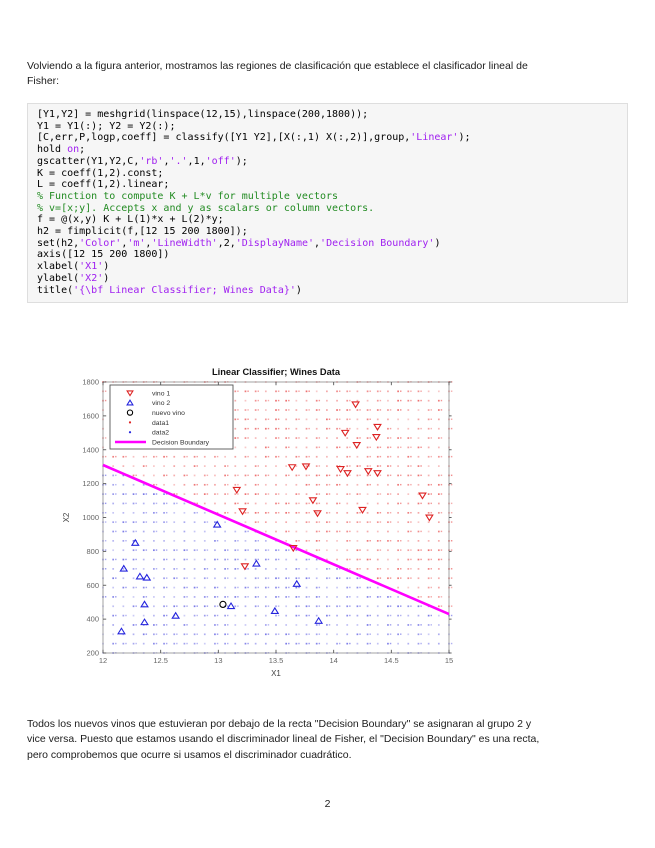 This screenshot has height=848, width=655. Describe the element at coordinates (434, 138) in the screenshot. I see `code-string: 'Linear'` at that location.